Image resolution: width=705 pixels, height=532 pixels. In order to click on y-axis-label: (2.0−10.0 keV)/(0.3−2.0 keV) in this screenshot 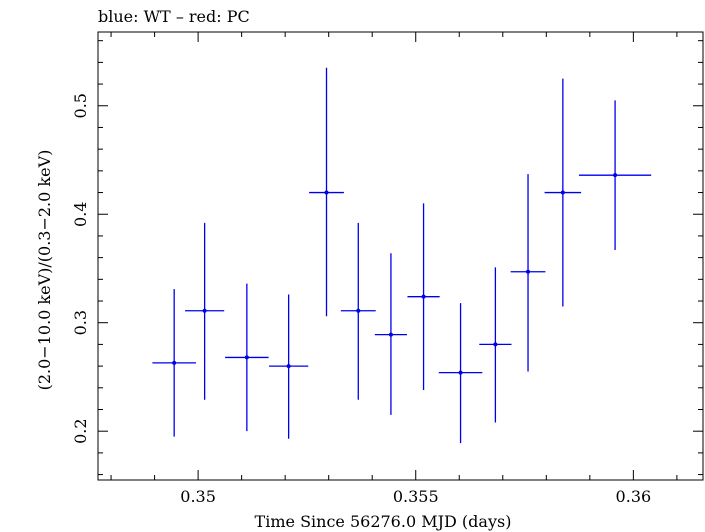, I will do `click(44, 270)`.